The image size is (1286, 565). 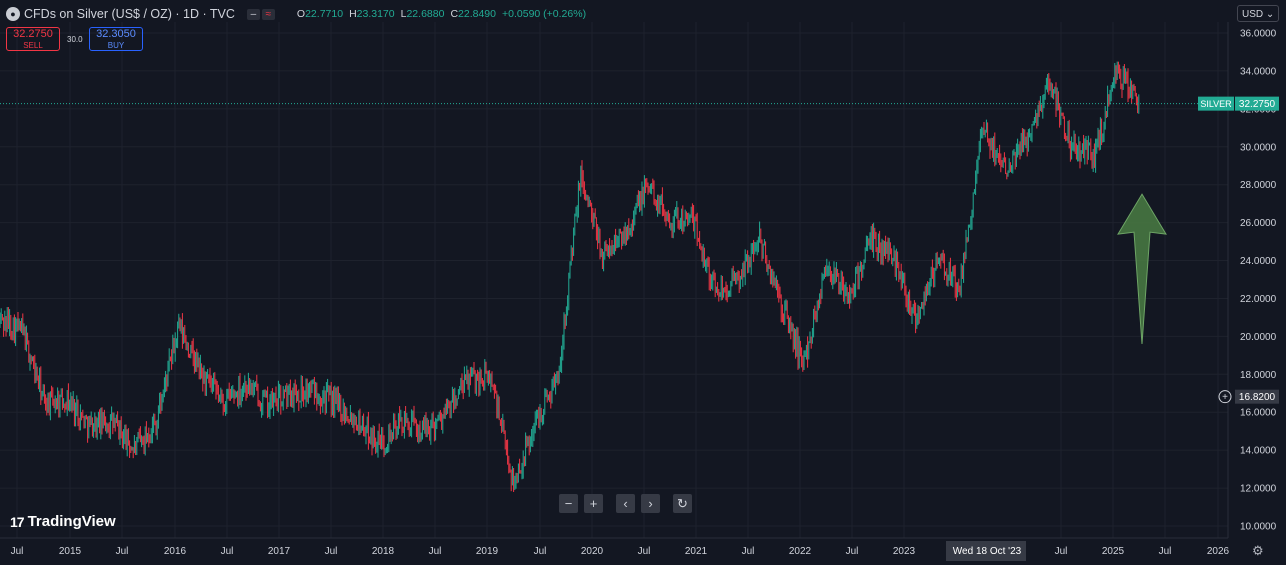 What do you see at coordinates (279, 551) in the screenshot?
I see `x-tick-label: 2017` at bounding box center [279, 551].